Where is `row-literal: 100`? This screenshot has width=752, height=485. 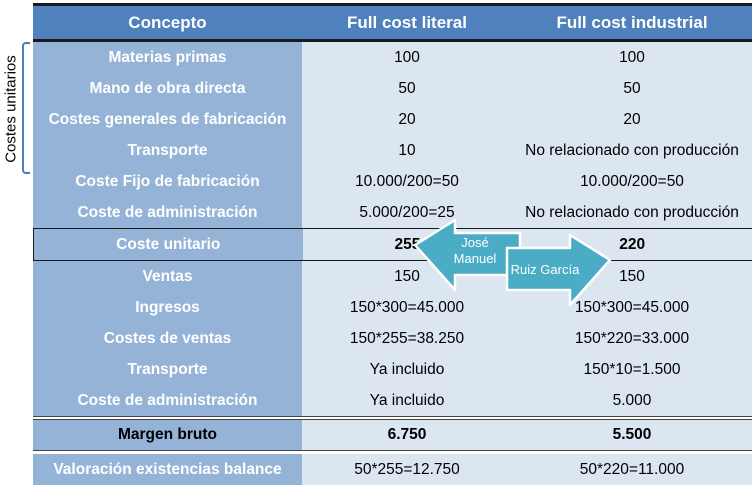
row-literal: 100 is located at coordinates (407, 57).